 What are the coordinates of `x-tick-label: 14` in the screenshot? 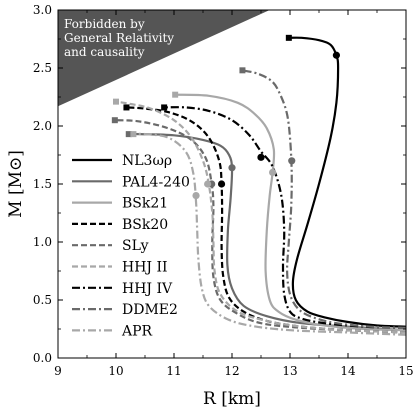 It's located at (348, 371).